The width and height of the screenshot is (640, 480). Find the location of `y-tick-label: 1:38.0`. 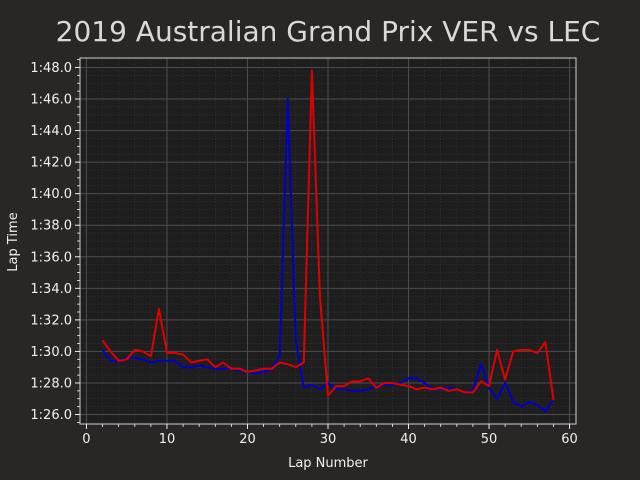

y-tick-label: 1:38.0 is located at coordinates (51, 226).